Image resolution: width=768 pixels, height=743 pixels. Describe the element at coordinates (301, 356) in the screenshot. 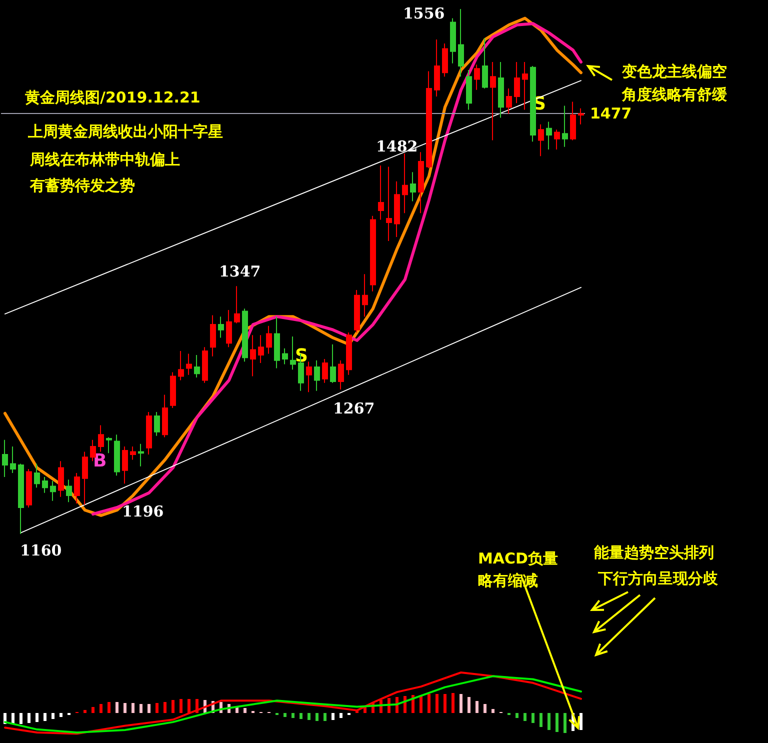

I see `annotation: S` at that location.